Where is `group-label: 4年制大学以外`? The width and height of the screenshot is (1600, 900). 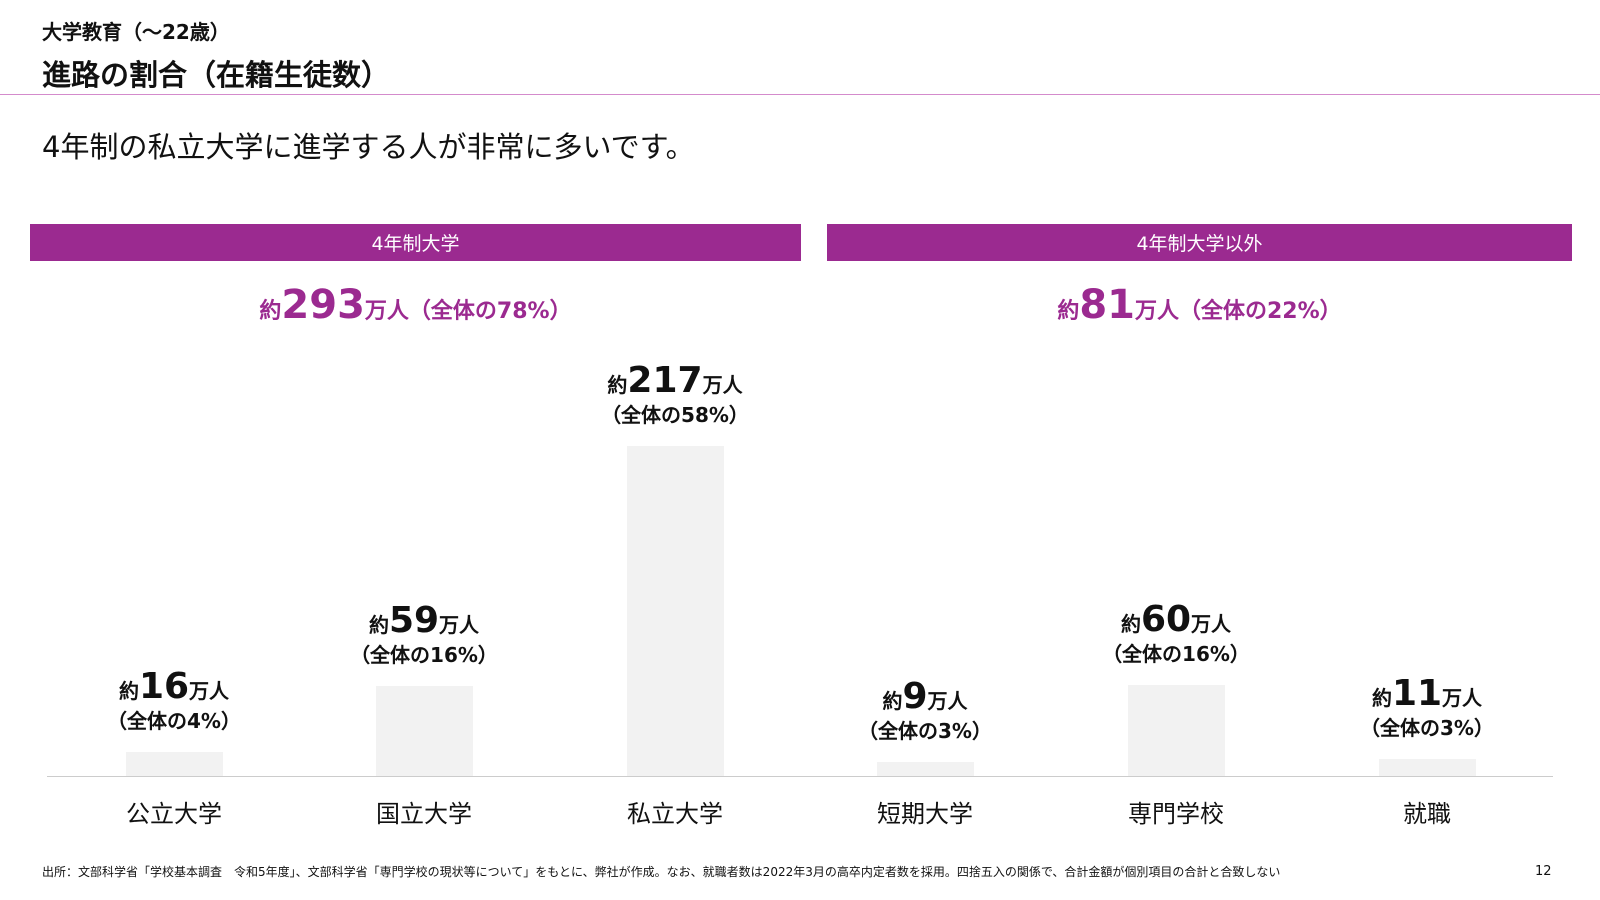
group-label: 4年制大学以外 is located at coordinates (1199, 244).